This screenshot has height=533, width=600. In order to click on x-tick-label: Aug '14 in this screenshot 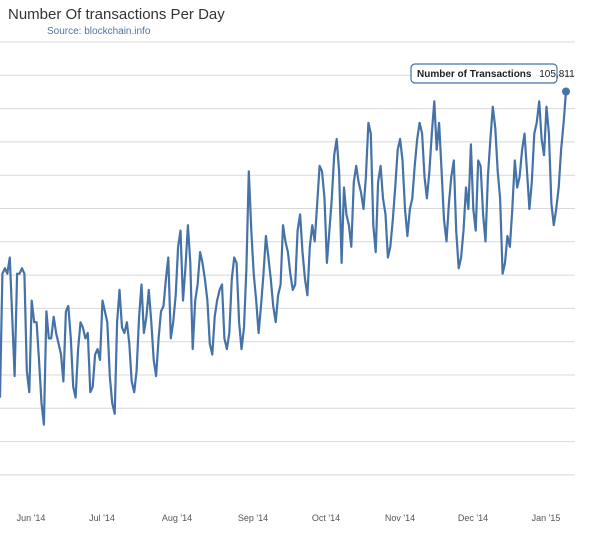, I will do `click(177, 518)`.